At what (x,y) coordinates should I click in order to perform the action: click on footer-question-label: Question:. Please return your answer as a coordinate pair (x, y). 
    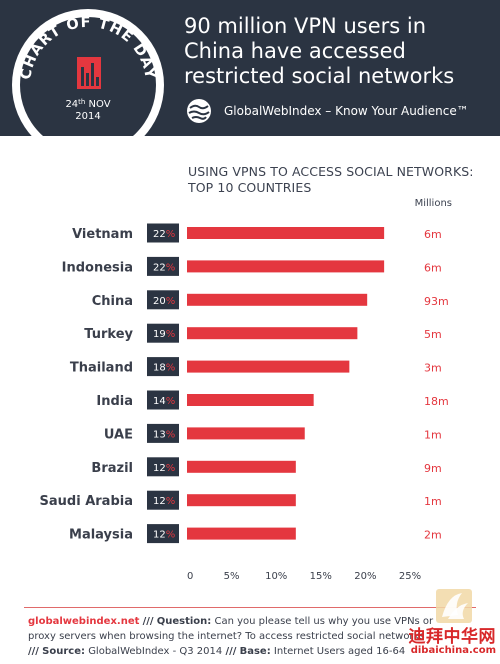
    Looking at the image, I should click on (184, 621).